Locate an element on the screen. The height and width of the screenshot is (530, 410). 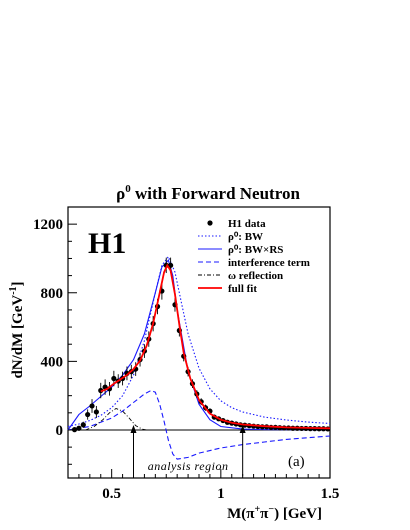
y-tick-label: 1200 is located at coordinates (48, 225).